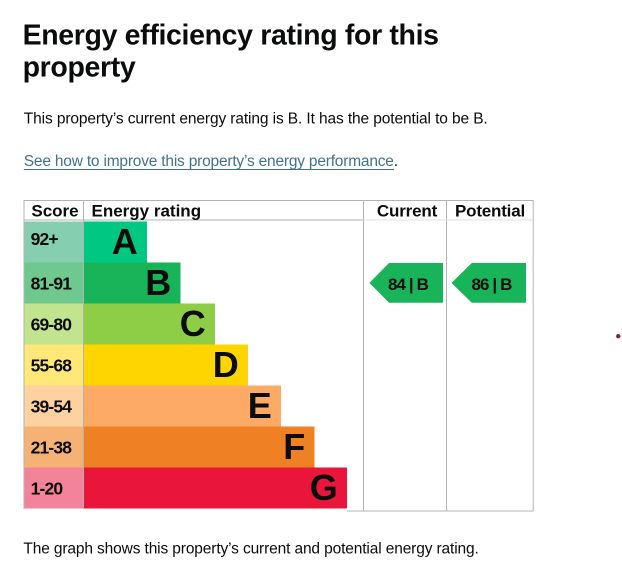 This screenshot has height=570, width=622. Describe the element at coordinates (492, 284) in the screenshot. I see `svg-text: 86 | B` at that location.